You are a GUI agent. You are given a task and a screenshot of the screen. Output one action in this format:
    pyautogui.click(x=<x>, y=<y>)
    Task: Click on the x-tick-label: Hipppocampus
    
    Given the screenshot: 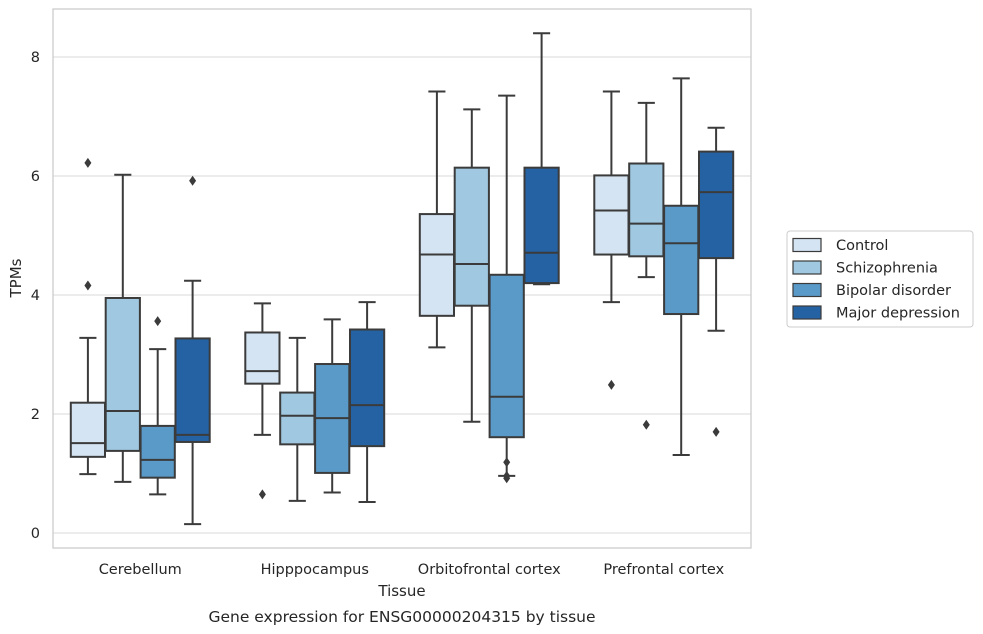 What is the action you would take?
    pyautogui.click(x=315, y=570)
    